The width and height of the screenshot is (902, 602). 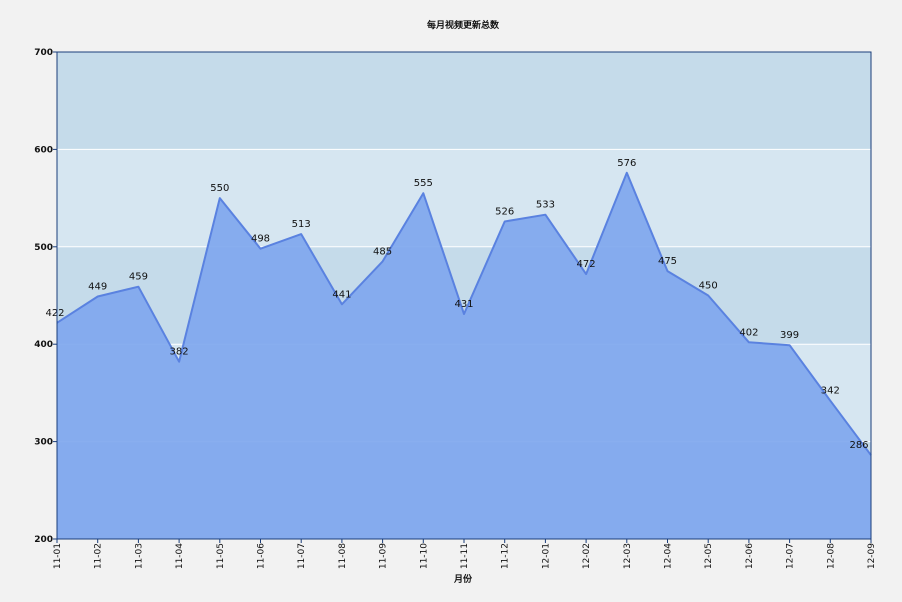 What do you see at coordinates (545, 205) in the screenshot?
I see `data-label: 533` at bounding box center [545, 205].